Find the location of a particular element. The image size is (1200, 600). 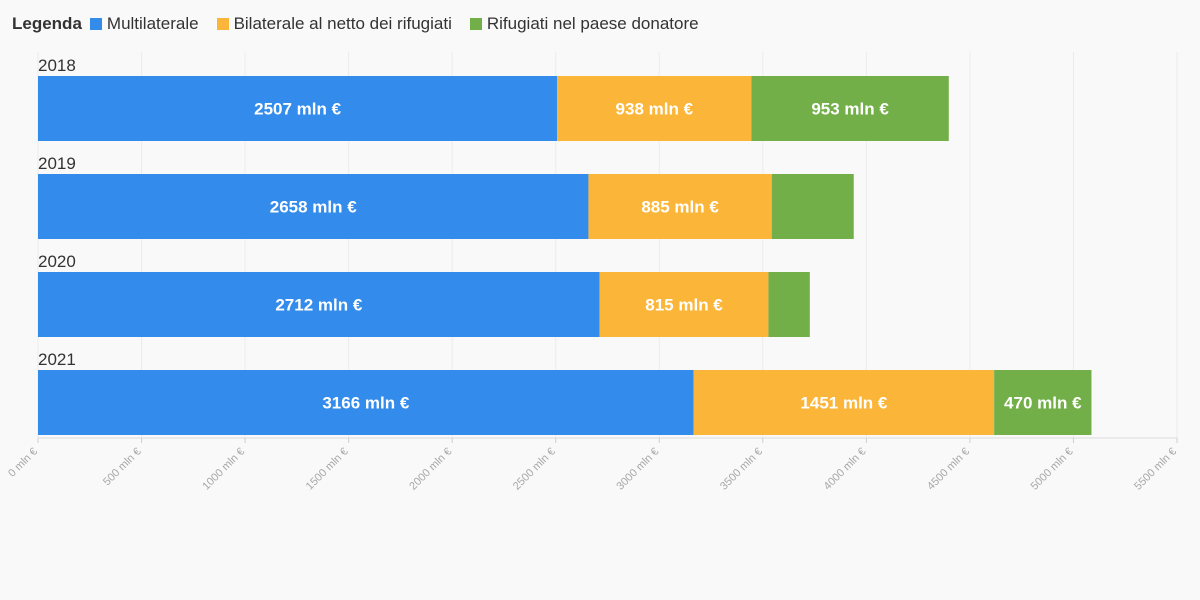

legend-swatch-bilaterale is located at coordinates (222, 24).